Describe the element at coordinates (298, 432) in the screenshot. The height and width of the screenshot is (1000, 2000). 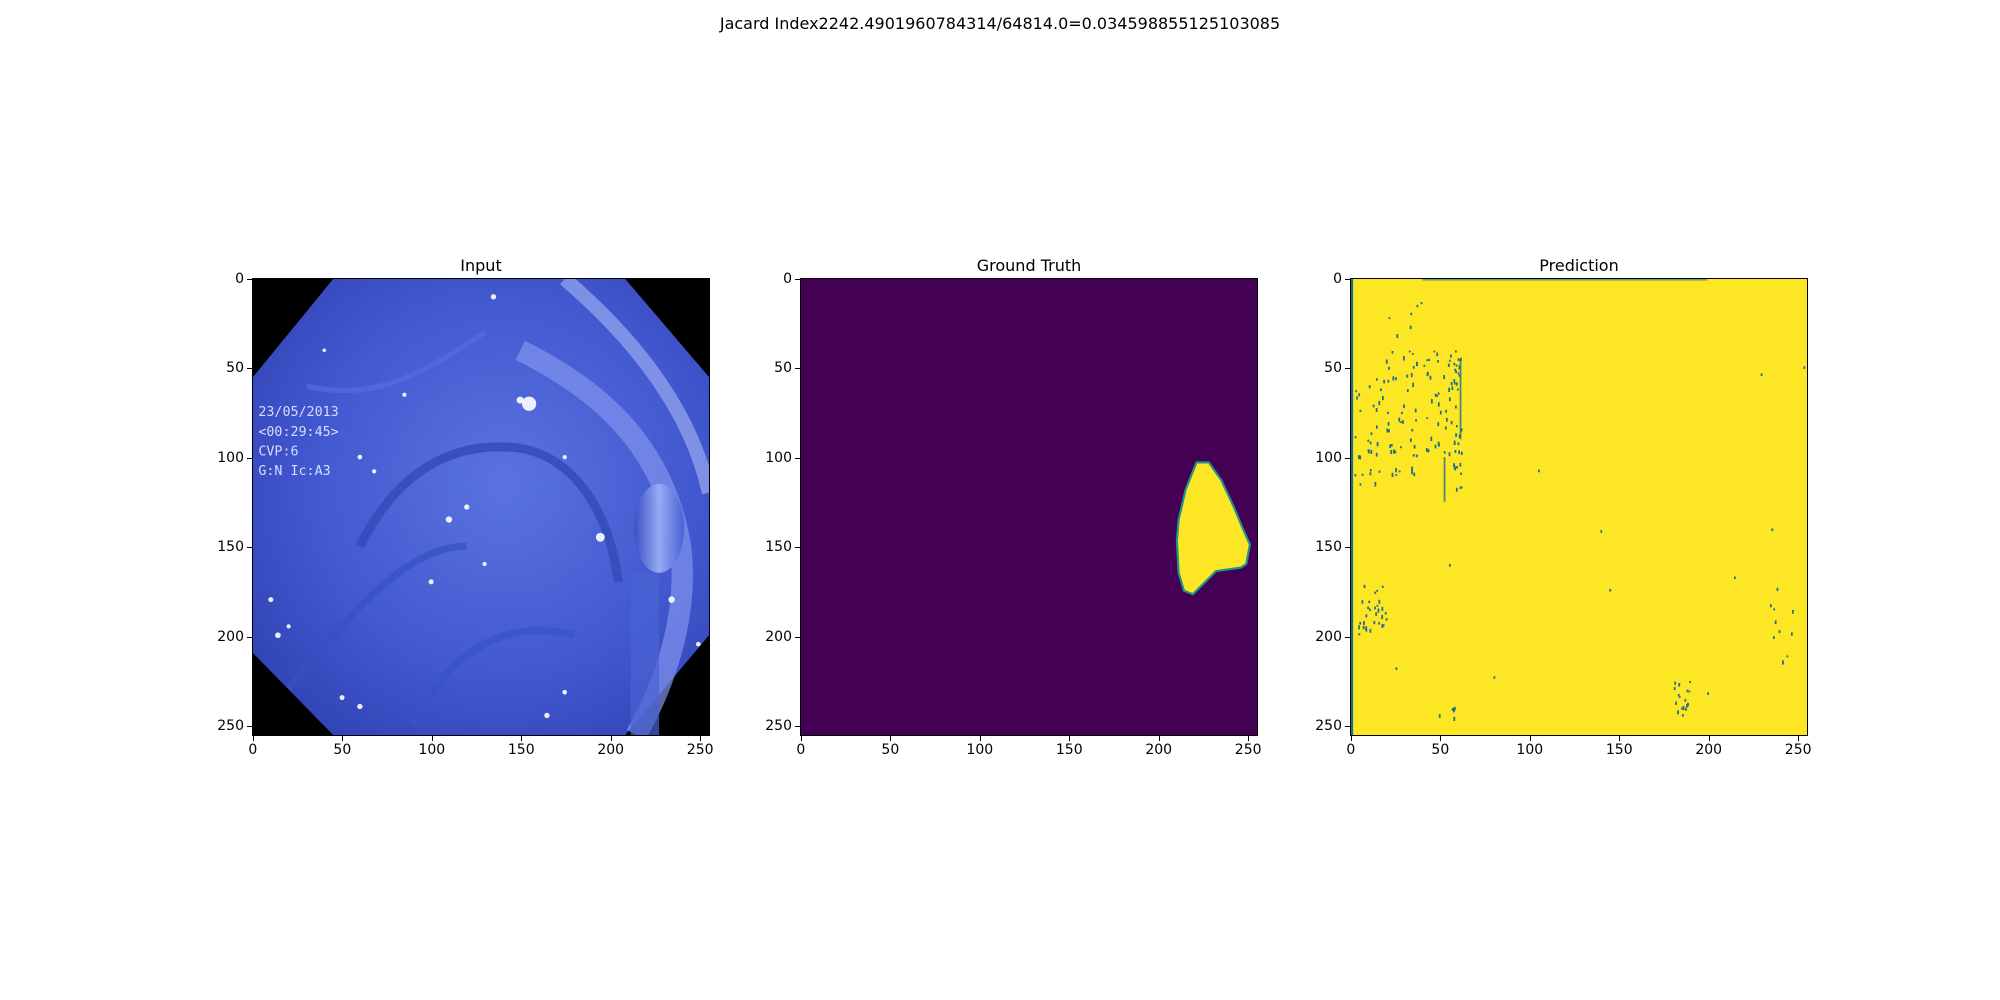
I see `overlay-time: <00:29:45>` at that location.